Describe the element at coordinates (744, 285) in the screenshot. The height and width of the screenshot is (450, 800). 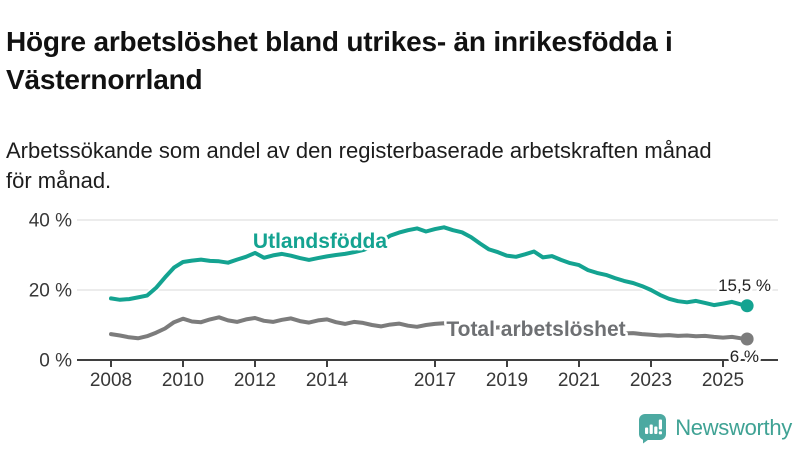
I see `end-value-label-utlandsfodda: 15,5 %` at that location.